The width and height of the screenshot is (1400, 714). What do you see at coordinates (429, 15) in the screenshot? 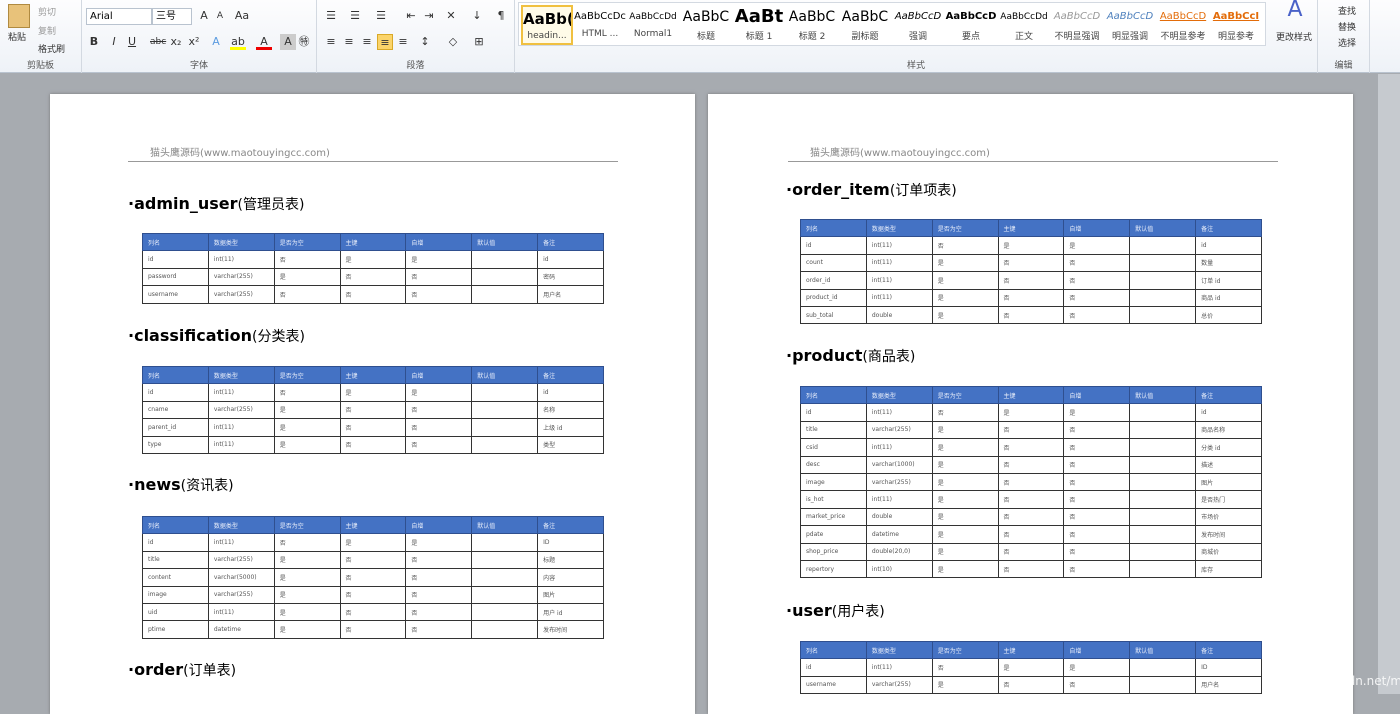
I see `increase-indent-icon: ⇥` at bounding box center [429, 15].